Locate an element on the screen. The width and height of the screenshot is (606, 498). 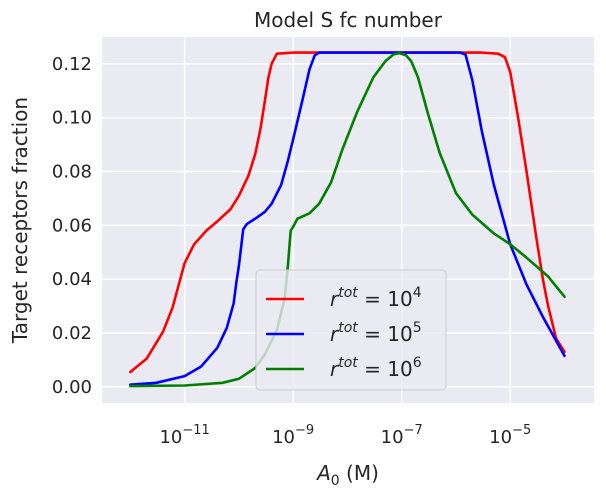
x-tick-exponent: −7 is located at coordinates (413, 430).